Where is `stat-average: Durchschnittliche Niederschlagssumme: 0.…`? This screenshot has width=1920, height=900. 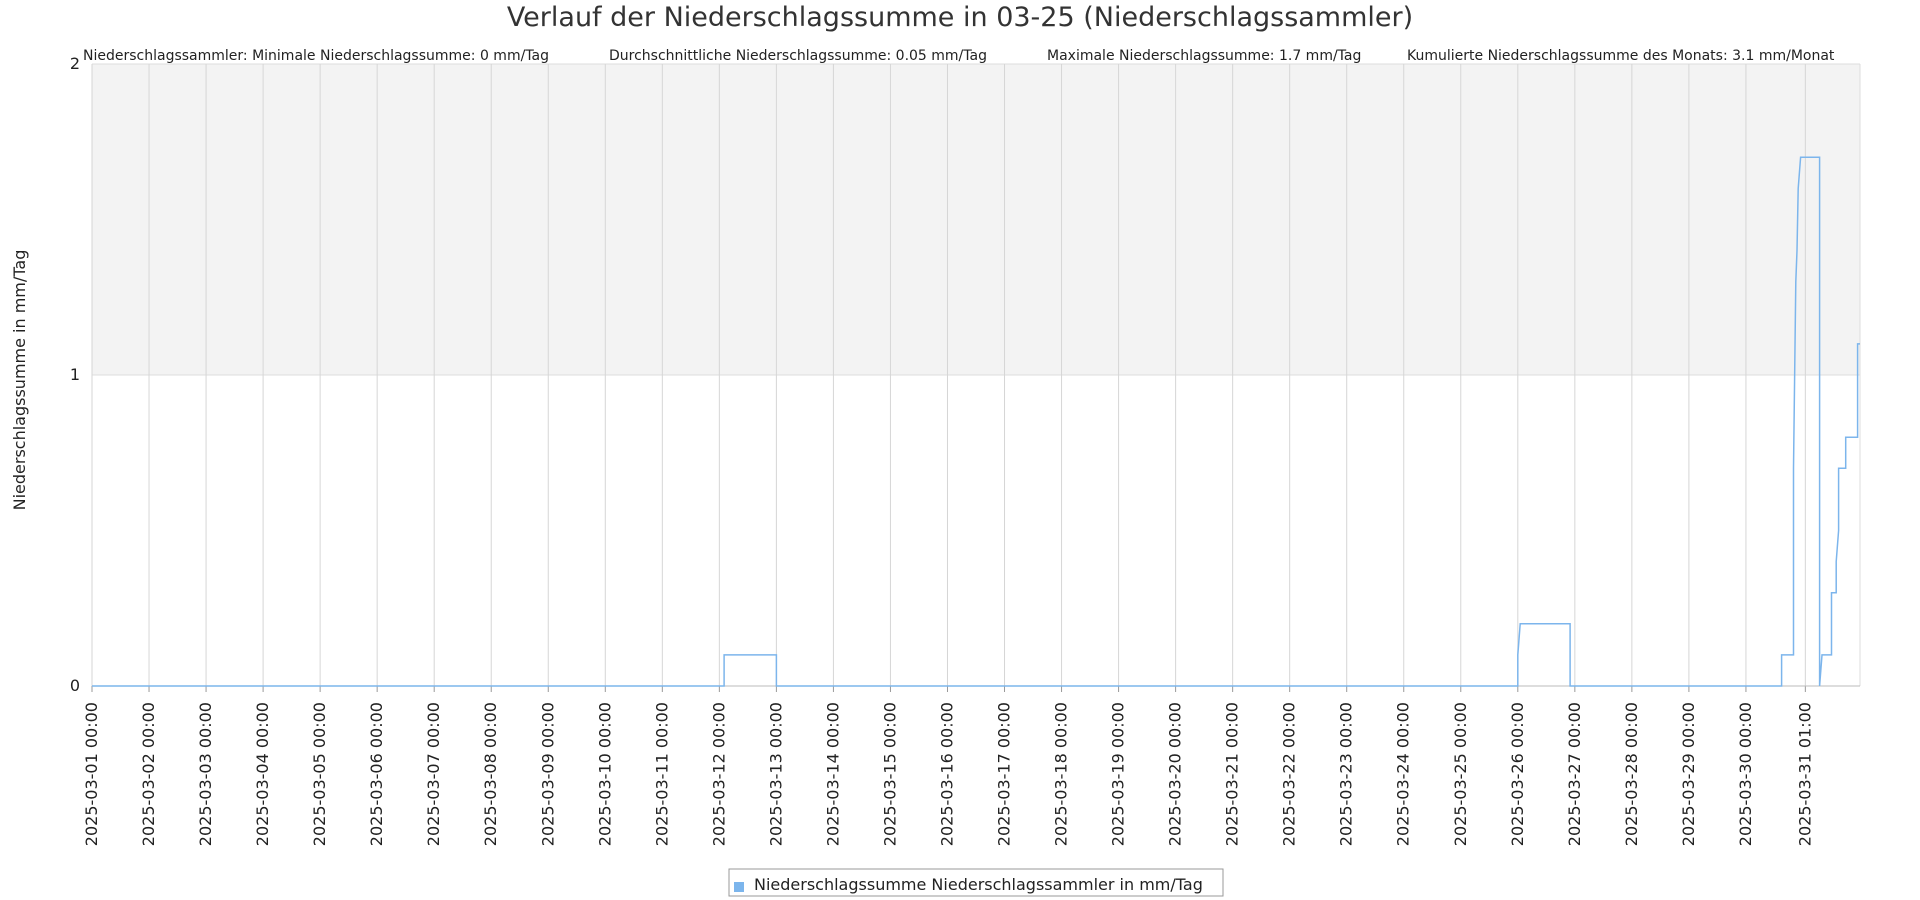 stat-average: Durchschnittliche Niederschlagssumme: 0.… is located at coordinates (798, 56).